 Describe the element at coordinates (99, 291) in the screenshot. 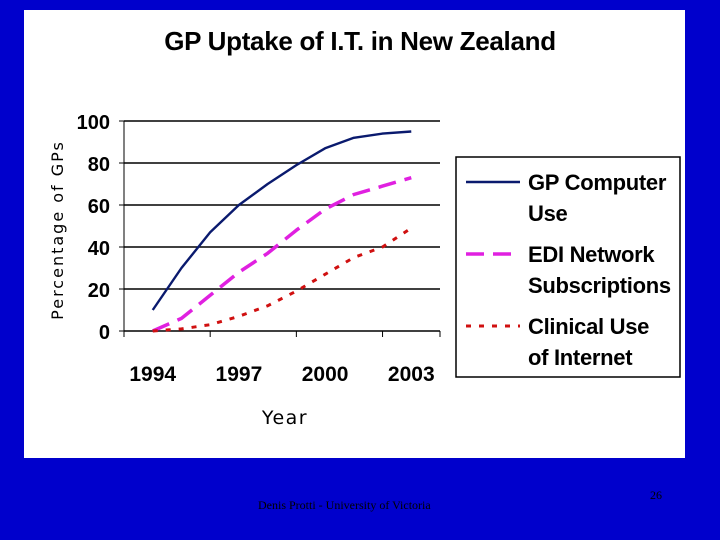

I see `y-tick-label-20: 20` at that location.